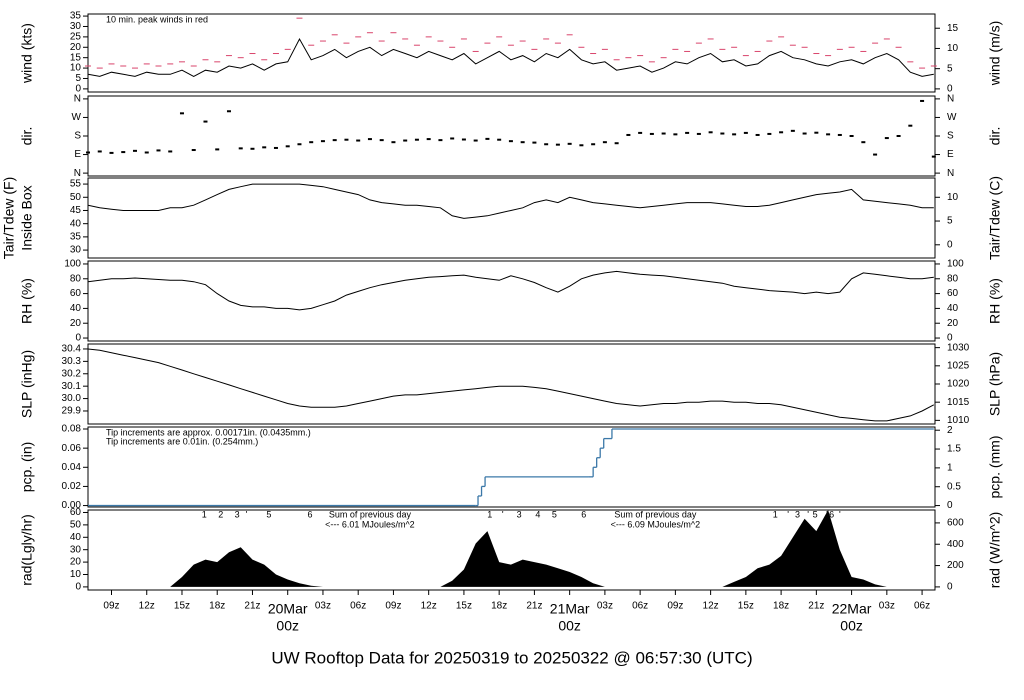  I want to click on y2-tick-label: 1030, so click(958, 347).